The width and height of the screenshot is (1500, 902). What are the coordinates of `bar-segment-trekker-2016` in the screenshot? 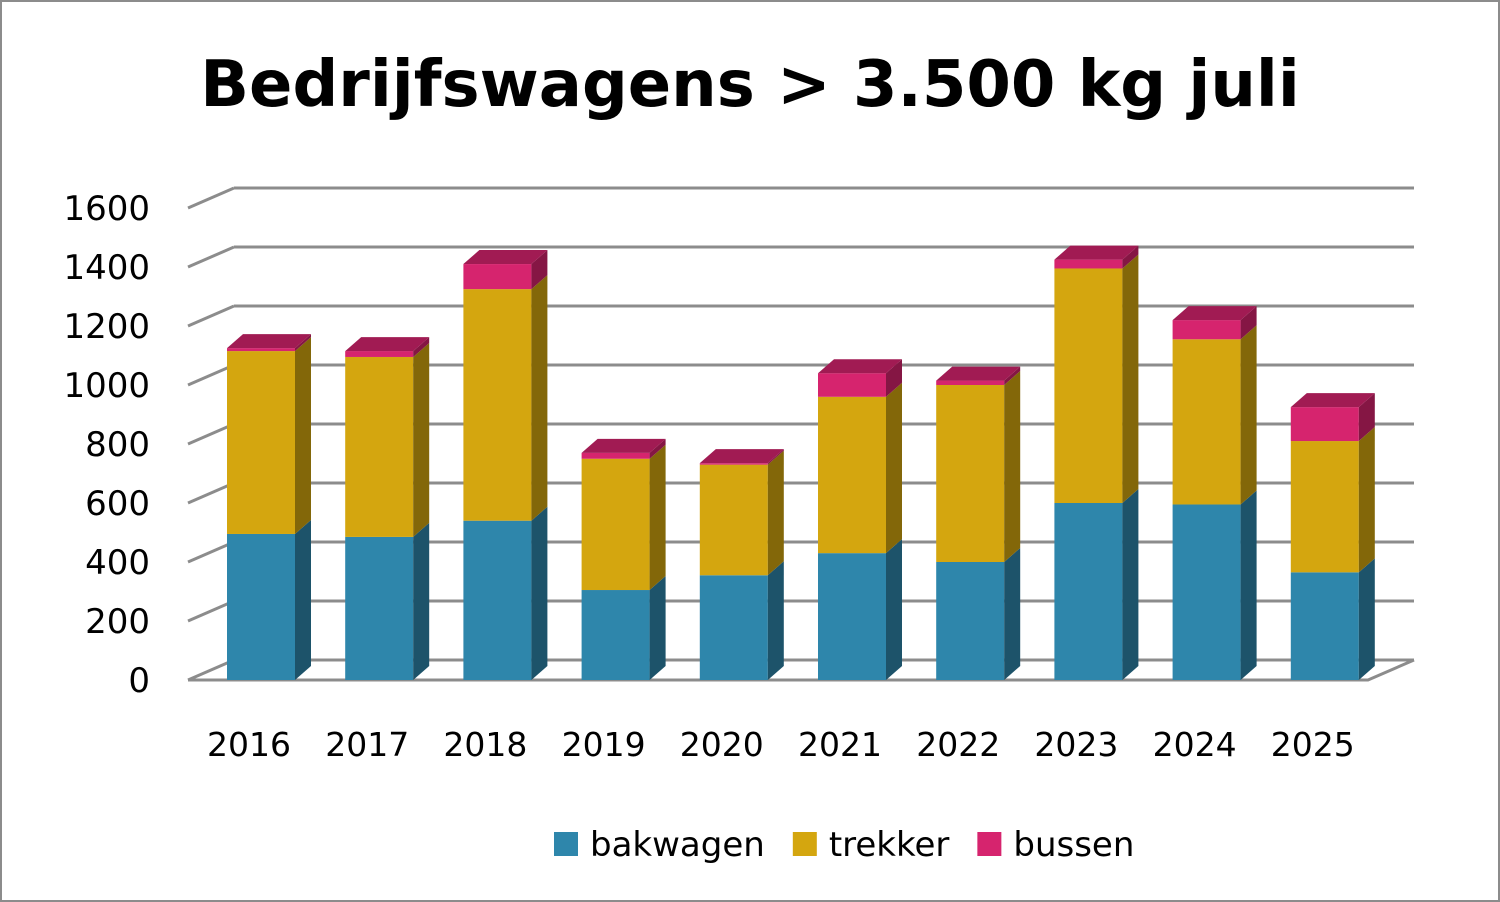 It's located at (269, 435).